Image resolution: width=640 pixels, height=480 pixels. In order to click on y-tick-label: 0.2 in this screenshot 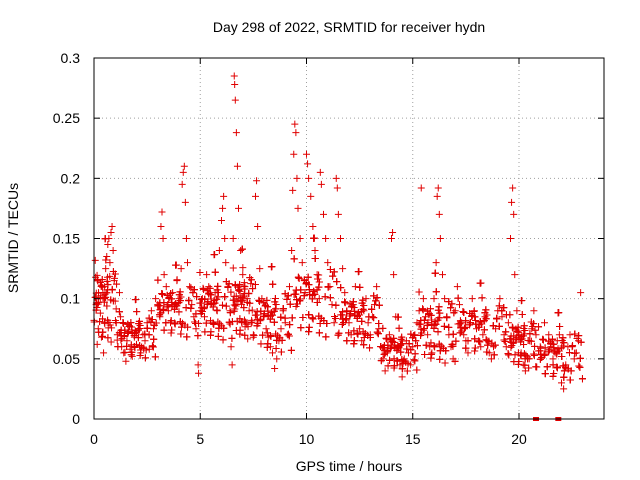, I will do `click(71, 178)`.